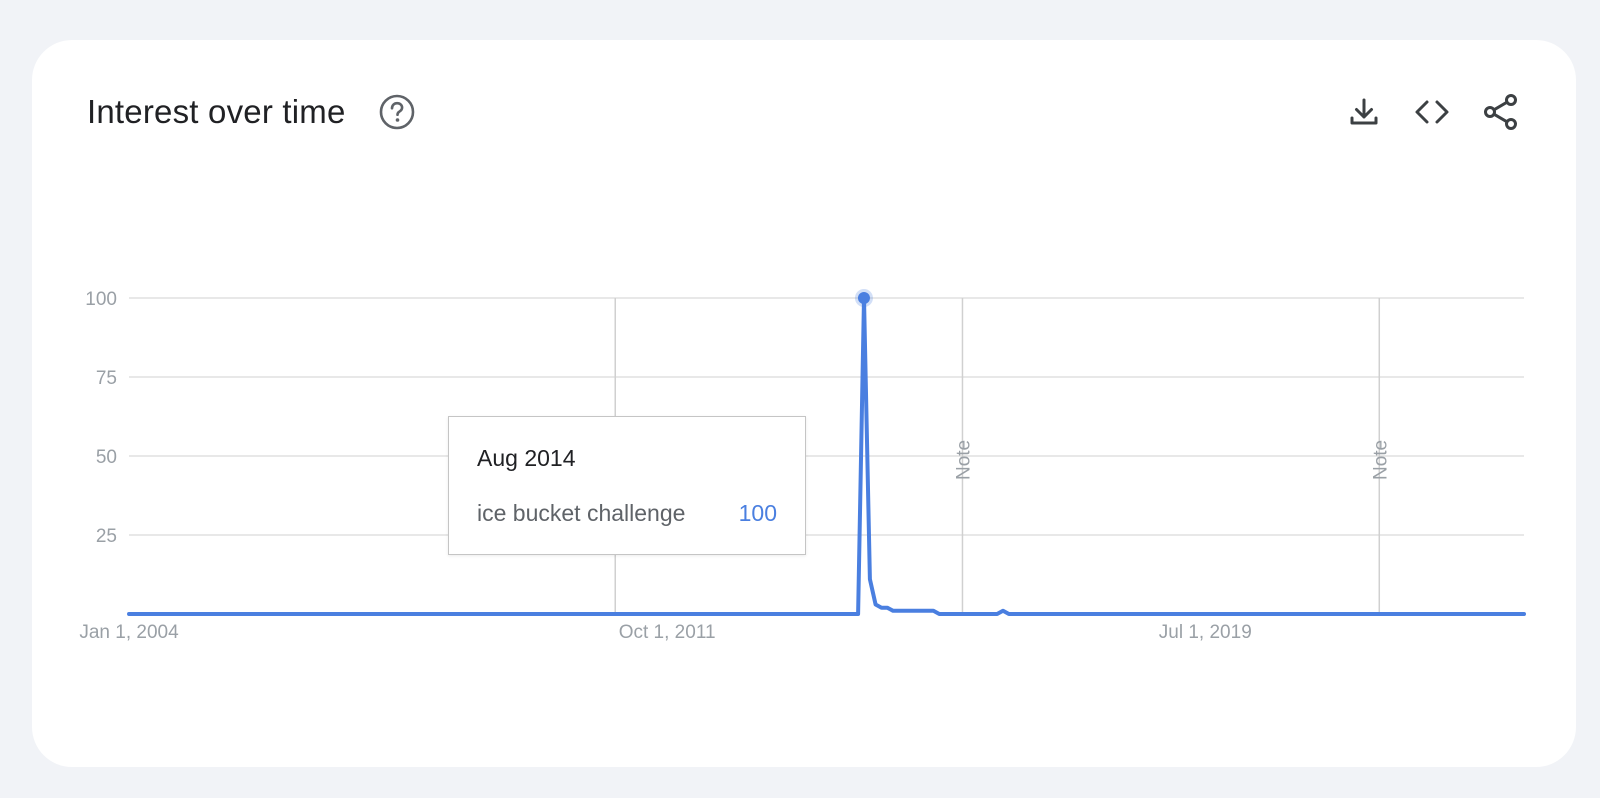  I want to click on download-icon, so click(1364, 112).